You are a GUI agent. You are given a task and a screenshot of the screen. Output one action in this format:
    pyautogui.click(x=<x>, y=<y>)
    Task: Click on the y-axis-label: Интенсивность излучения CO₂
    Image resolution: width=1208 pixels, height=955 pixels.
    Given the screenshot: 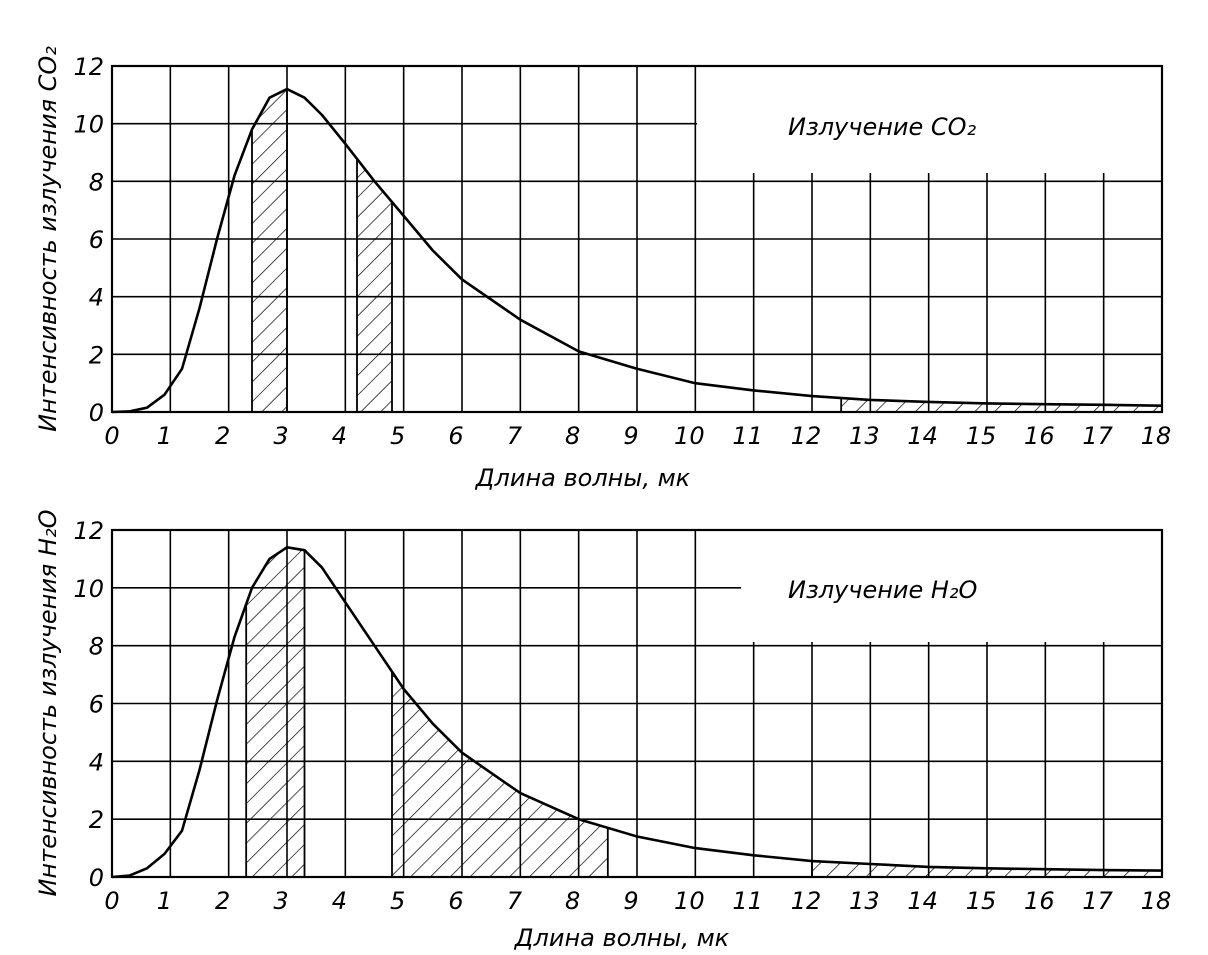 What is the action you would take?
    pyautogui.click(x=48, y=239)
    